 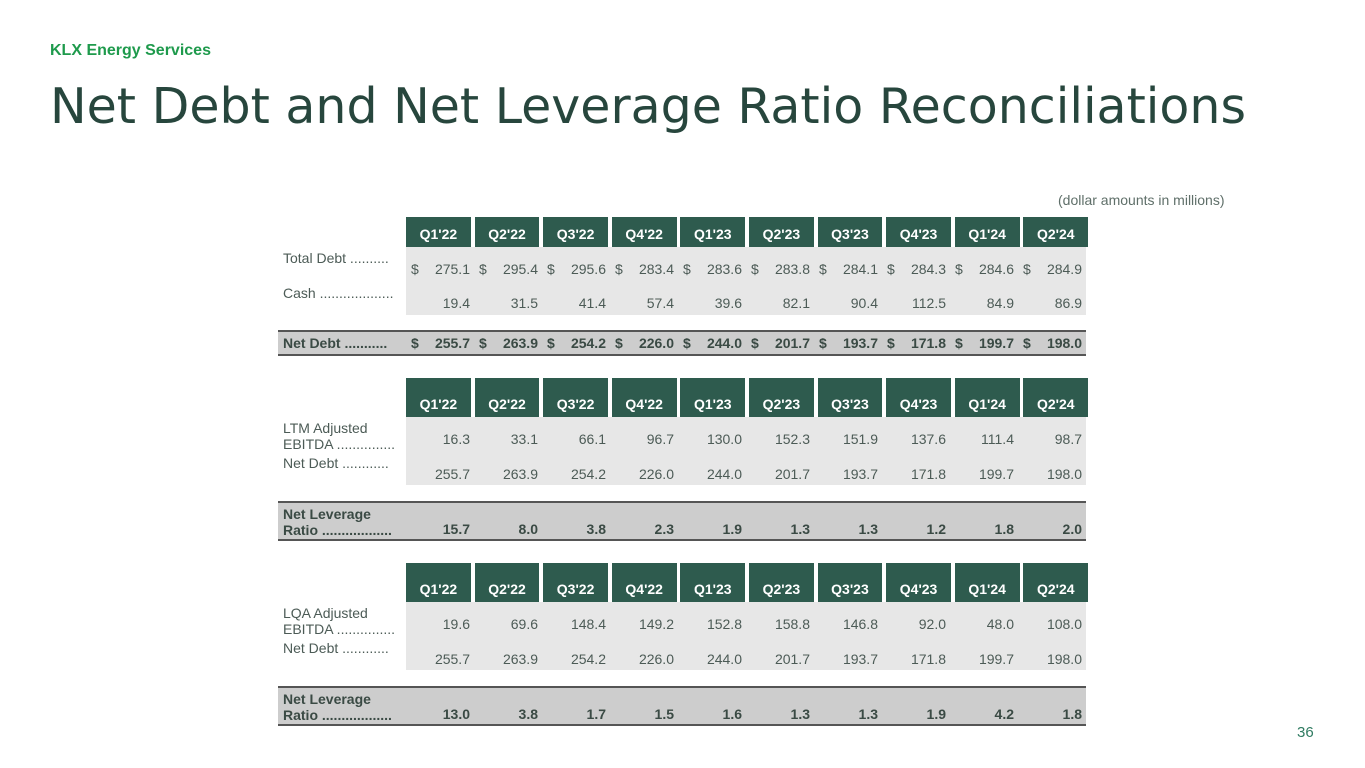 What do you see at coordinates (1000, 303) in the screenshot?
I see `table-cell: 84.9` at bounding box center [1000, 303].